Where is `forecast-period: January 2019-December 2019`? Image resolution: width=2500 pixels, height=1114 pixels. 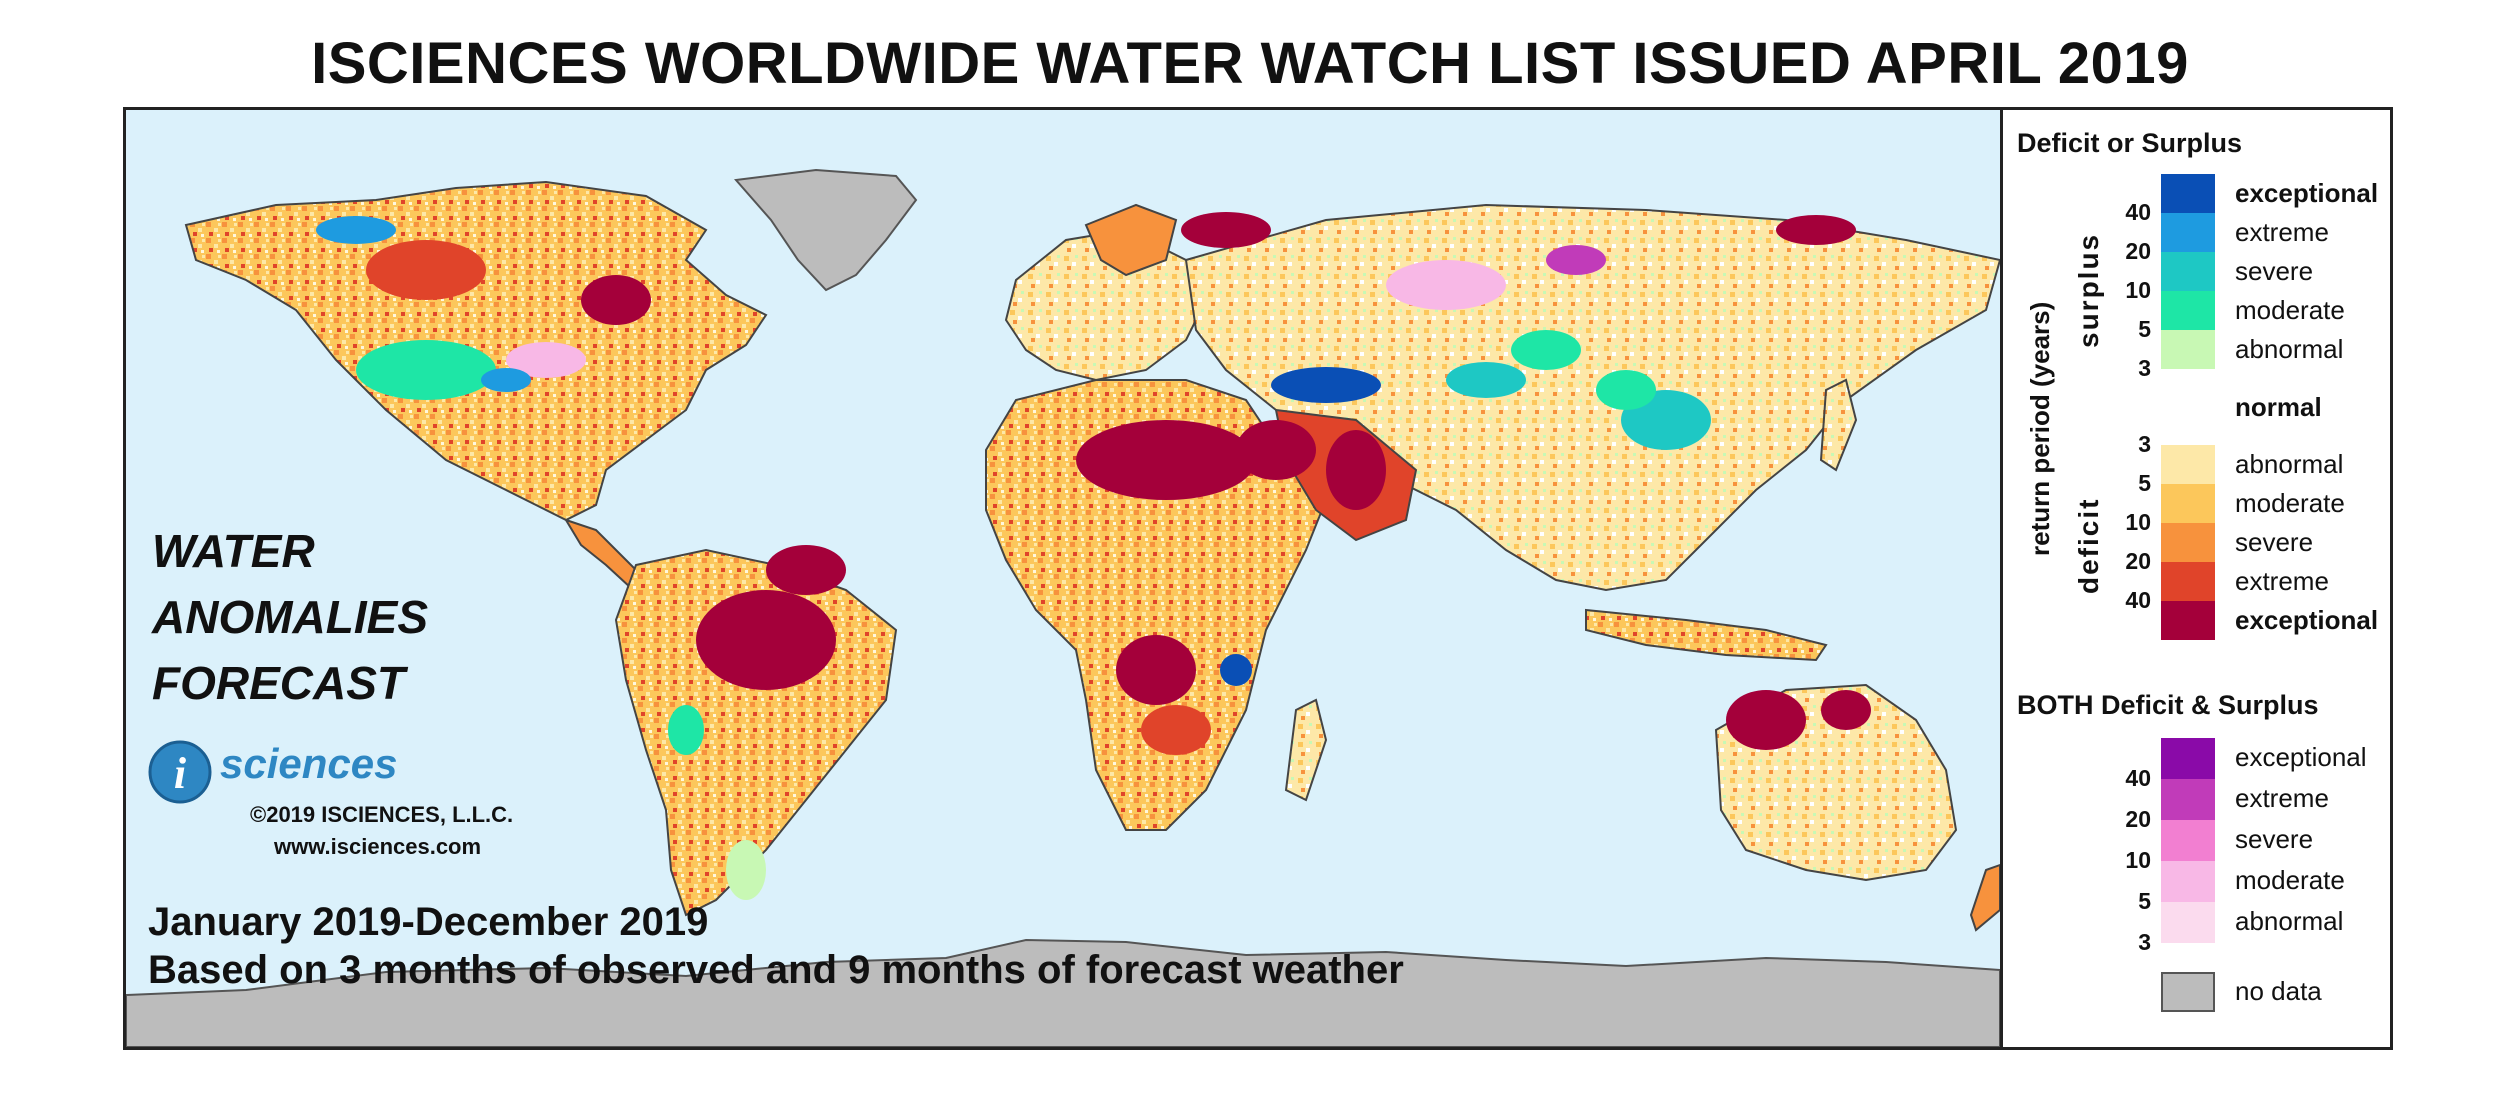 forecast-period: January 2019-December 2019 is located at coordinates (428, 922).